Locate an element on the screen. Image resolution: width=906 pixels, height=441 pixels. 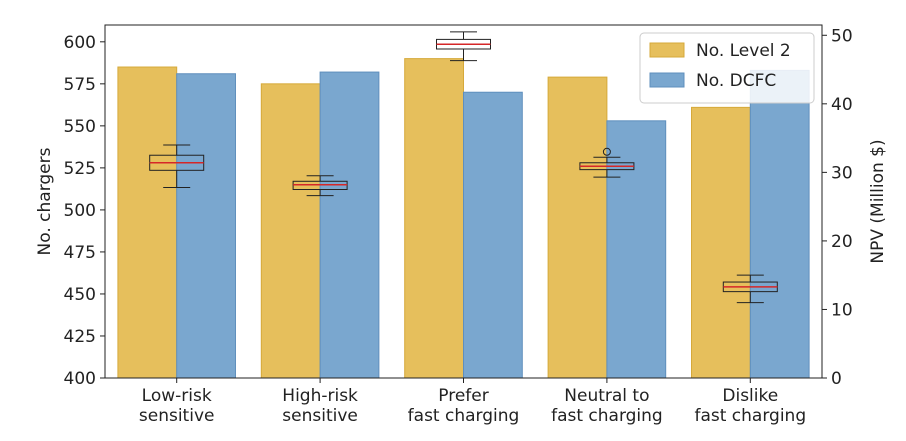
x-tick-label-4: Dislike fast charging is located at coordinates (750, 406).